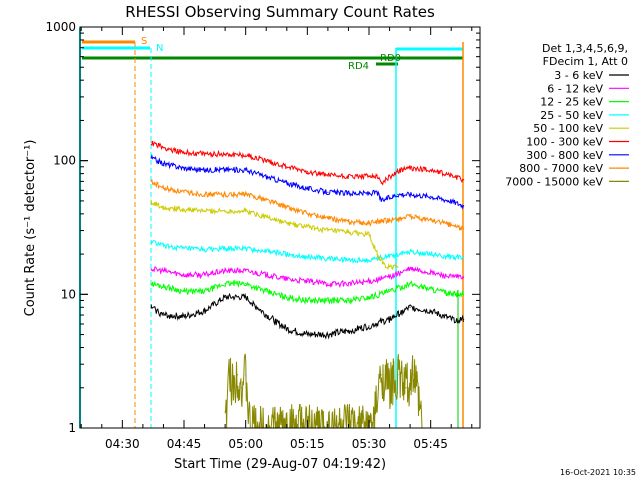 The width and height of the screenshot is (640, 480). I want to click on x-tick-label: 04:45, so click(184, 444).